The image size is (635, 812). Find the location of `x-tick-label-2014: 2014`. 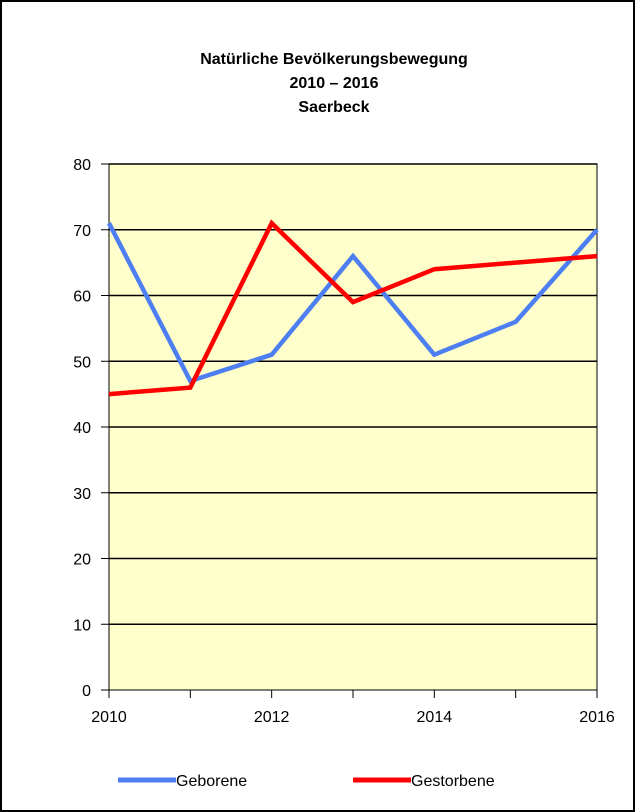

x-tick-label-2014: 2014 is located at coordinates (435, 717).